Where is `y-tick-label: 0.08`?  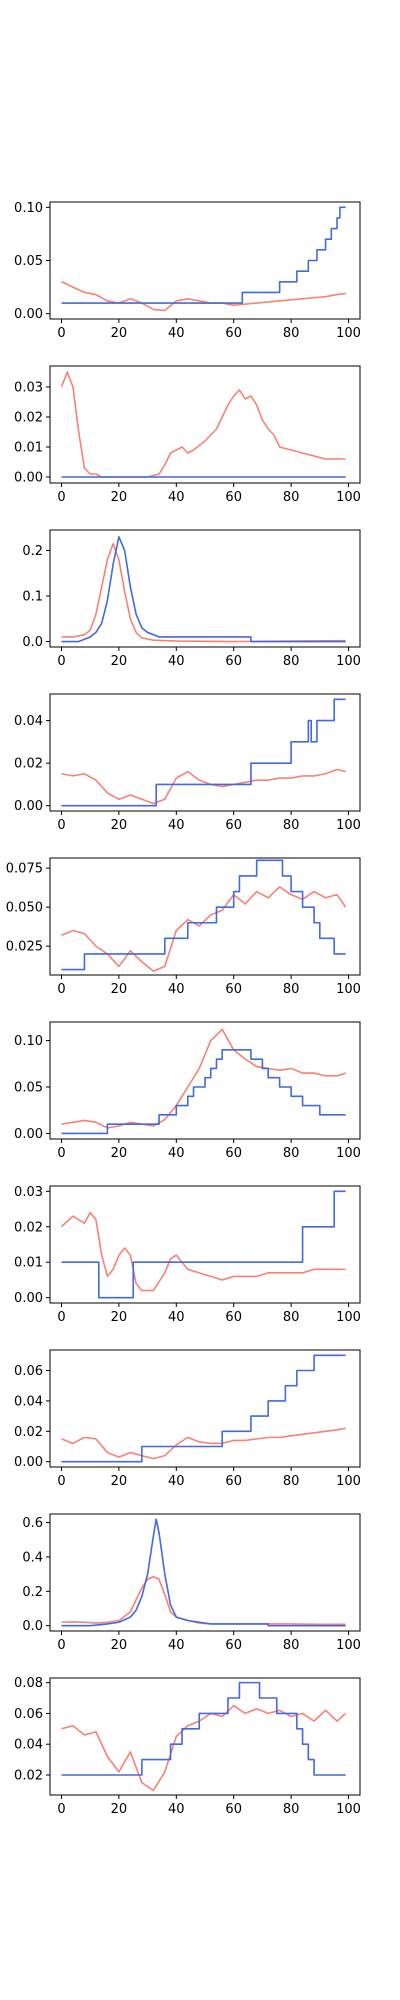 y-tick-label: 0.08 is located at coordinates (28, 1683).